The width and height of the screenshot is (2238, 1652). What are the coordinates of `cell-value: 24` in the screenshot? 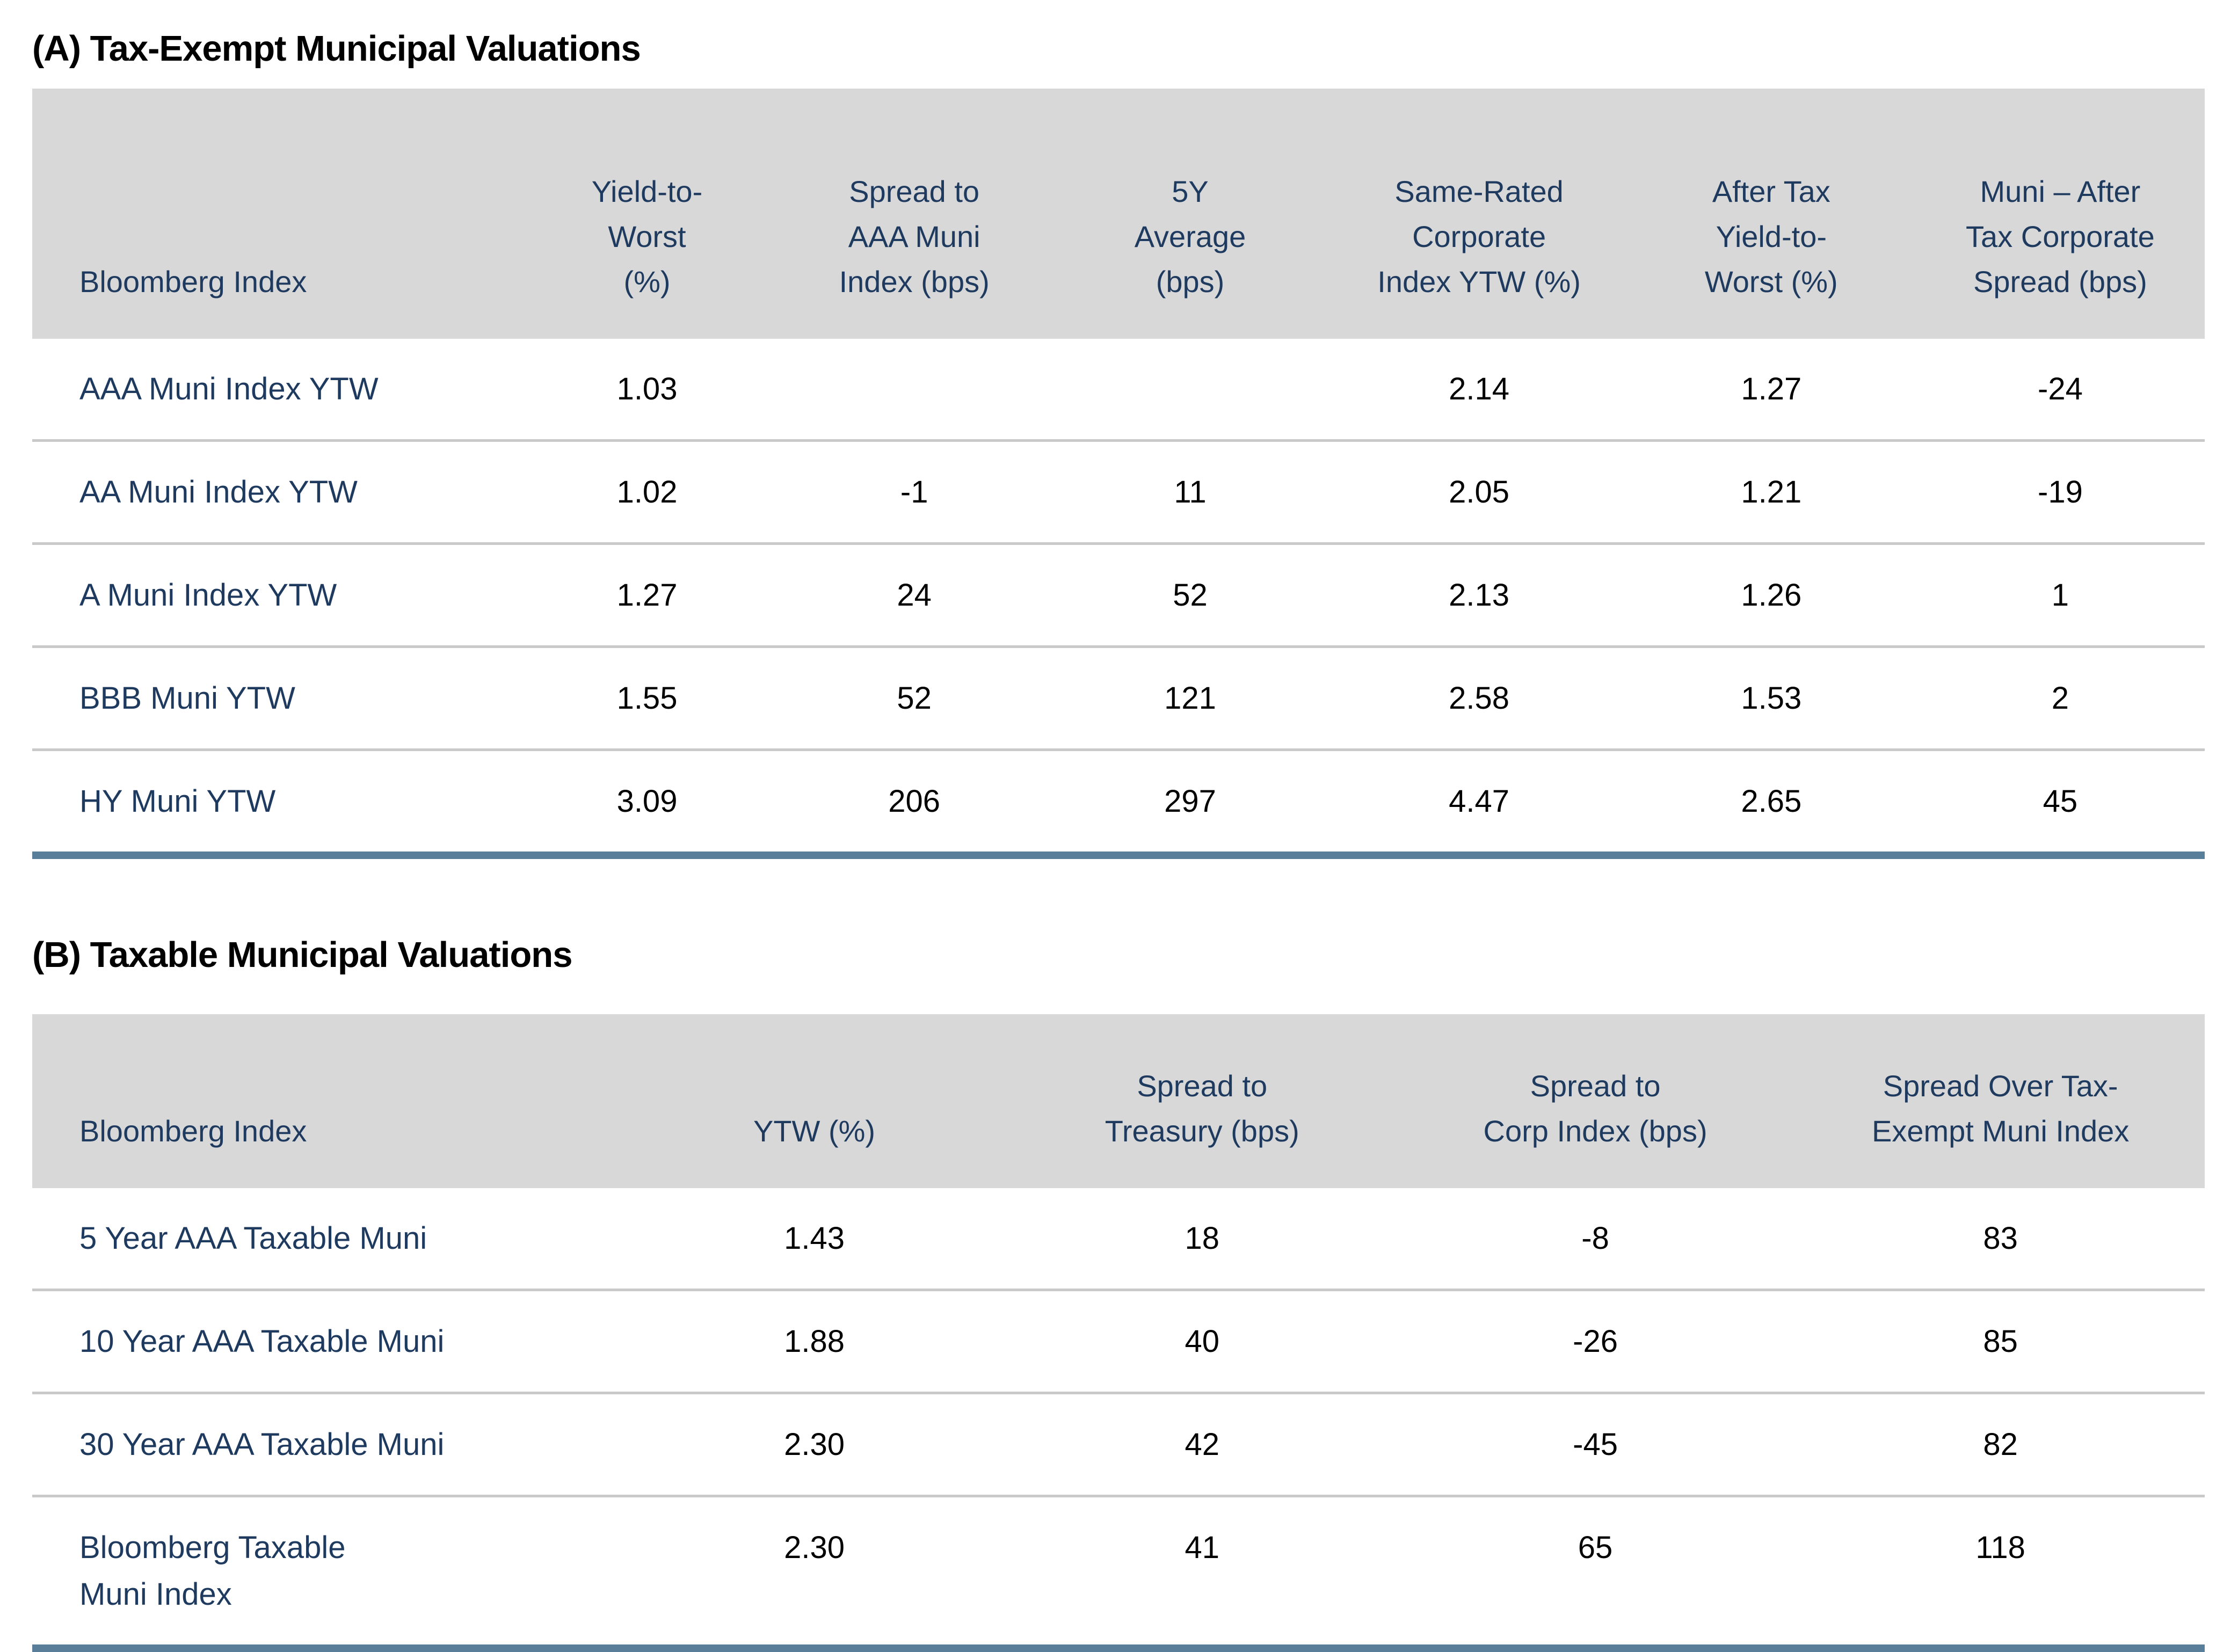 It's located at (914, 596).